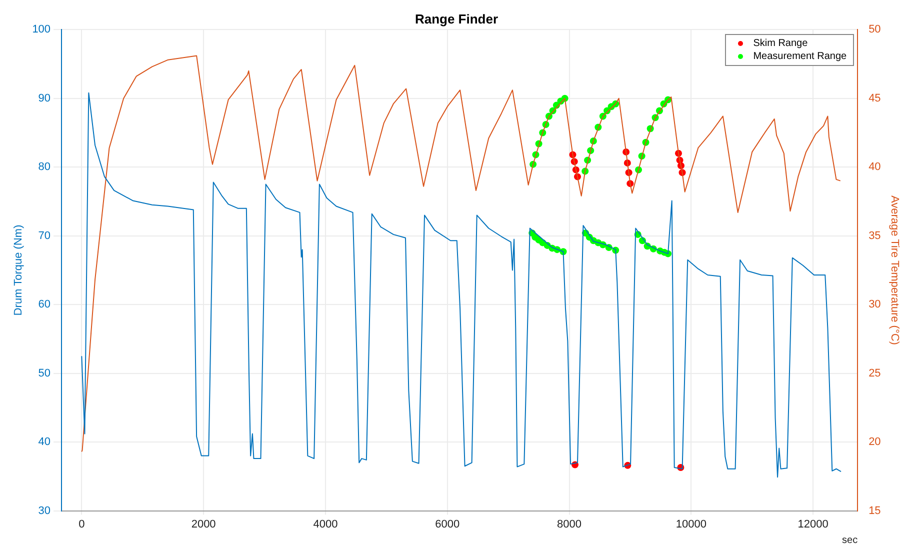 This screenshot has width=921, height=554. I want to click on legend-label: Skim Range, so click(780, 43).